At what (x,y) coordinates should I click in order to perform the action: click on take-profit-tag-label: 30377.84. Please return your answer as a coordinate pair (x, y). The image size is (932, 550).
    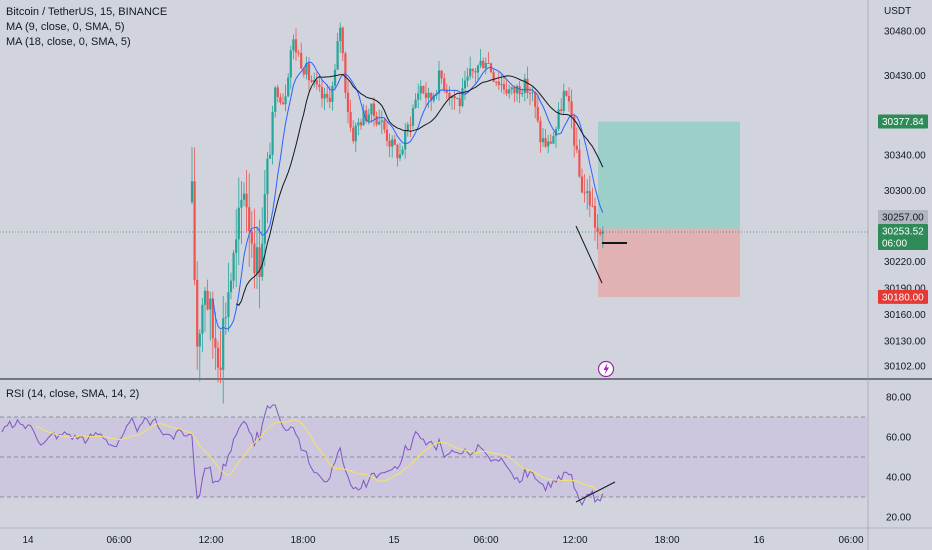
    Looking at the image, I should click on (903, 122).